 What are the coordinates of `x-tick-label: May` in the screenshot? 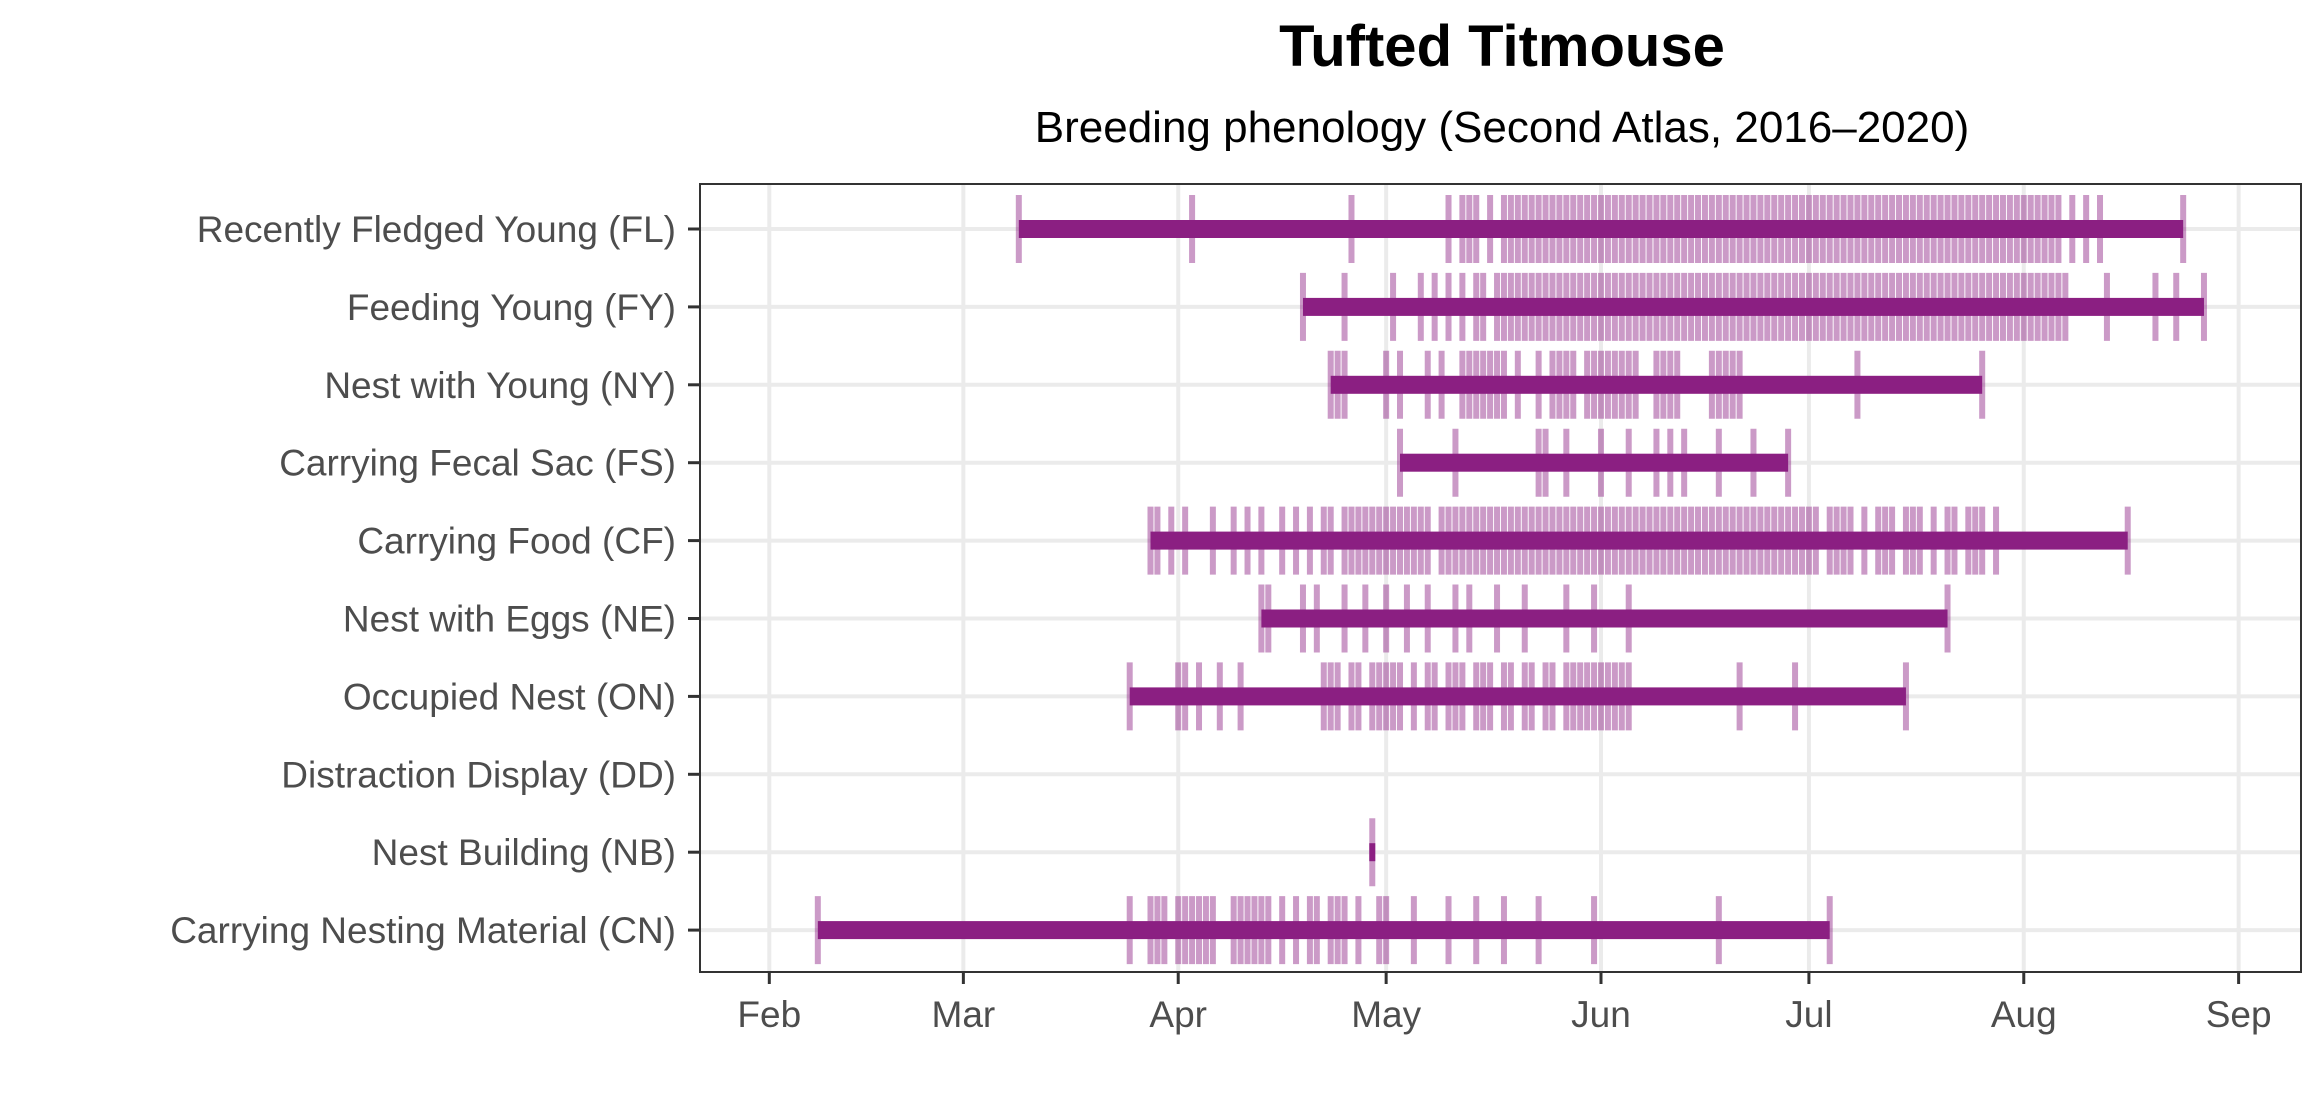 It's located at (1386, 1014).